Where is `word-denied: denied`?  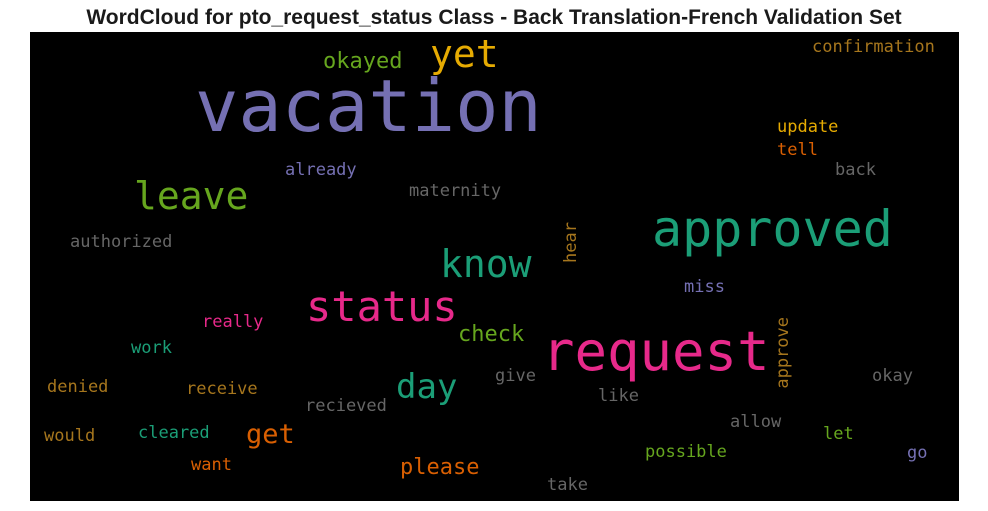
word-denied: denied is located at coordinates (78, 387).